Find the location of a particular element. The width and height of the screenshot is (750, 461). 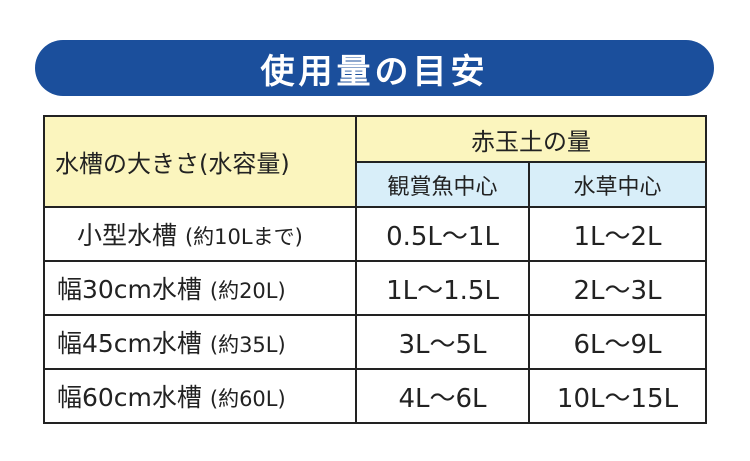

plant-amount-cell: 1L～2L is located at coordinates (617, 234).